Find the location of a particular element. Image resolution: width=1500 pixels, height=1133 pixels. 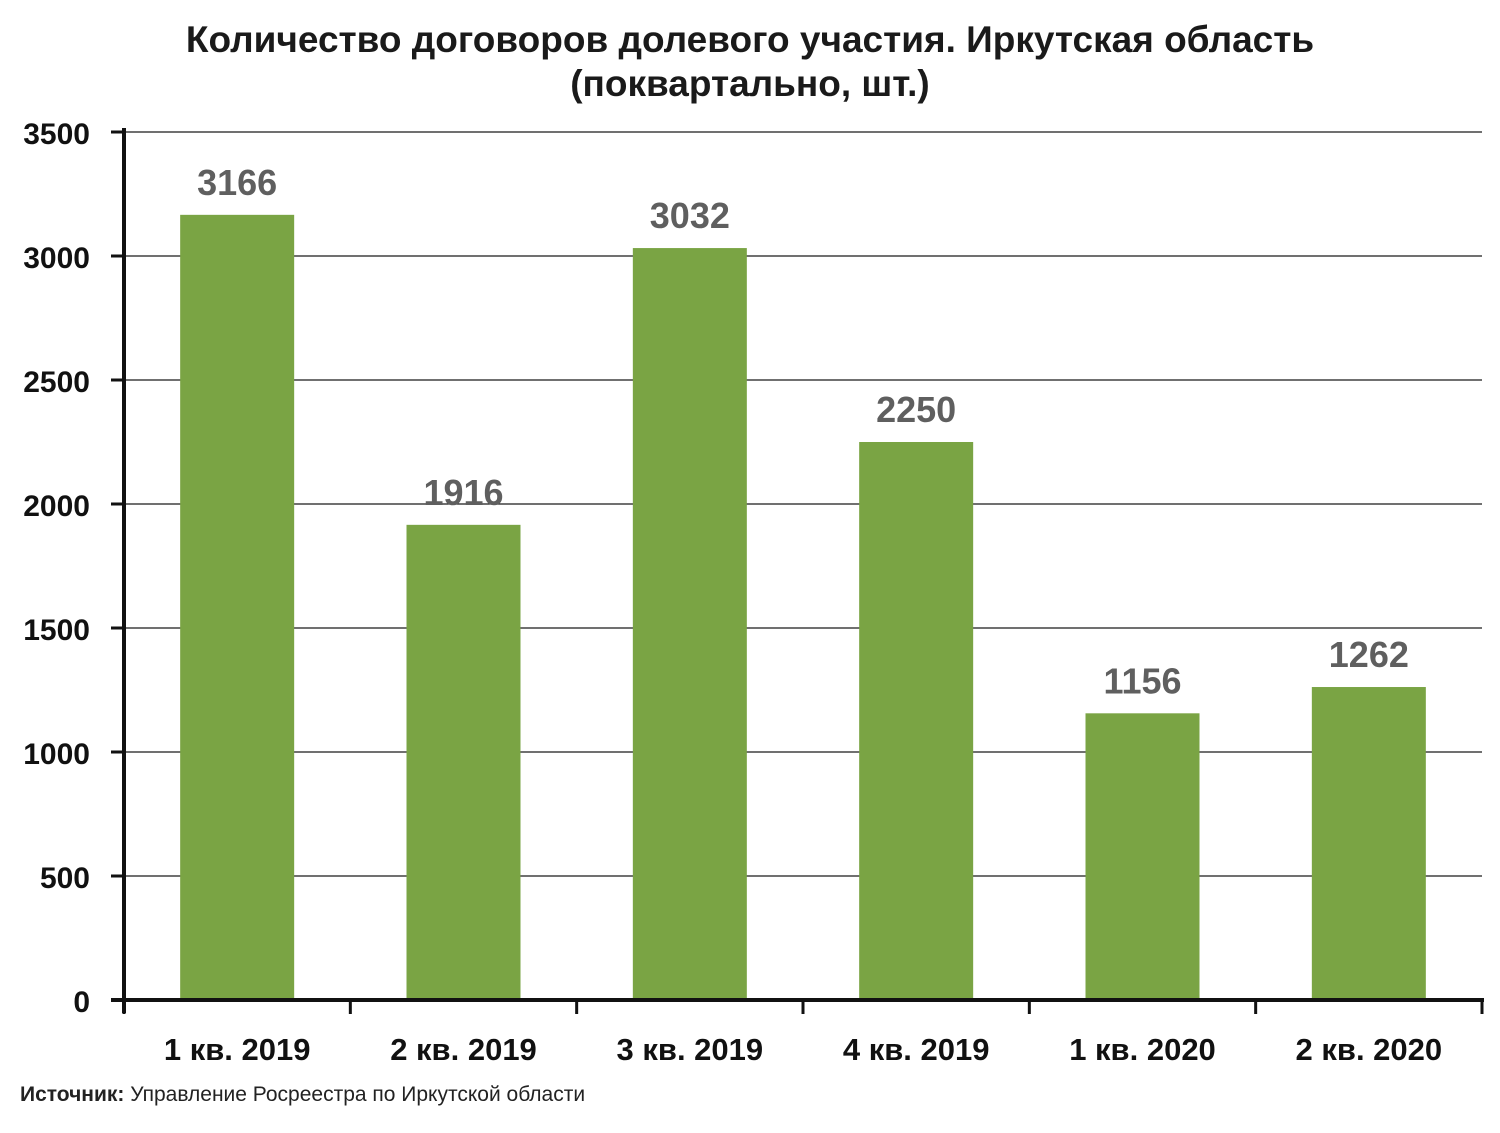

data-label: 1262 is located at coordinates (1369, 654).